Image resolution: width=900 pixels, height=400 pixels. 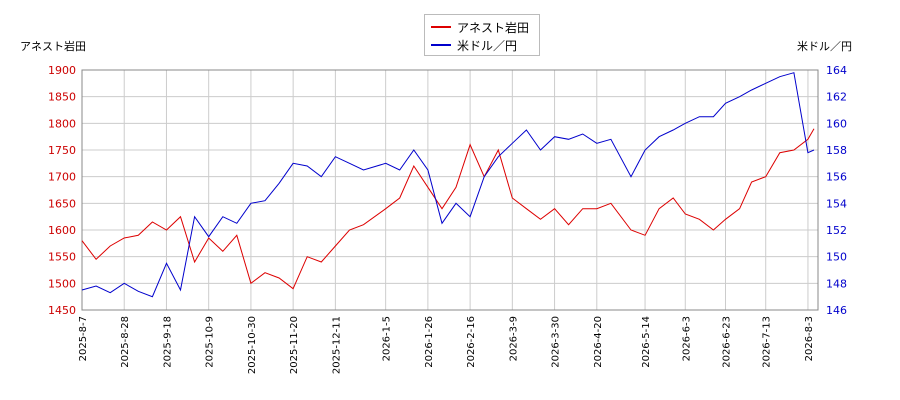 I want to click on x-tick-label: 2025-9-18, so click(x=167, y=342).